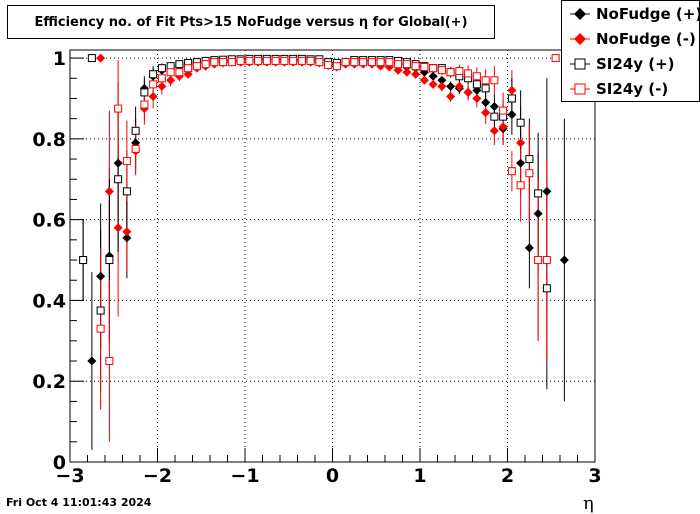  What do you see at coordinates (632, 89) in the screenshot?
I see `legend-label: SI24y (-)` at bounding box center [632, 89].